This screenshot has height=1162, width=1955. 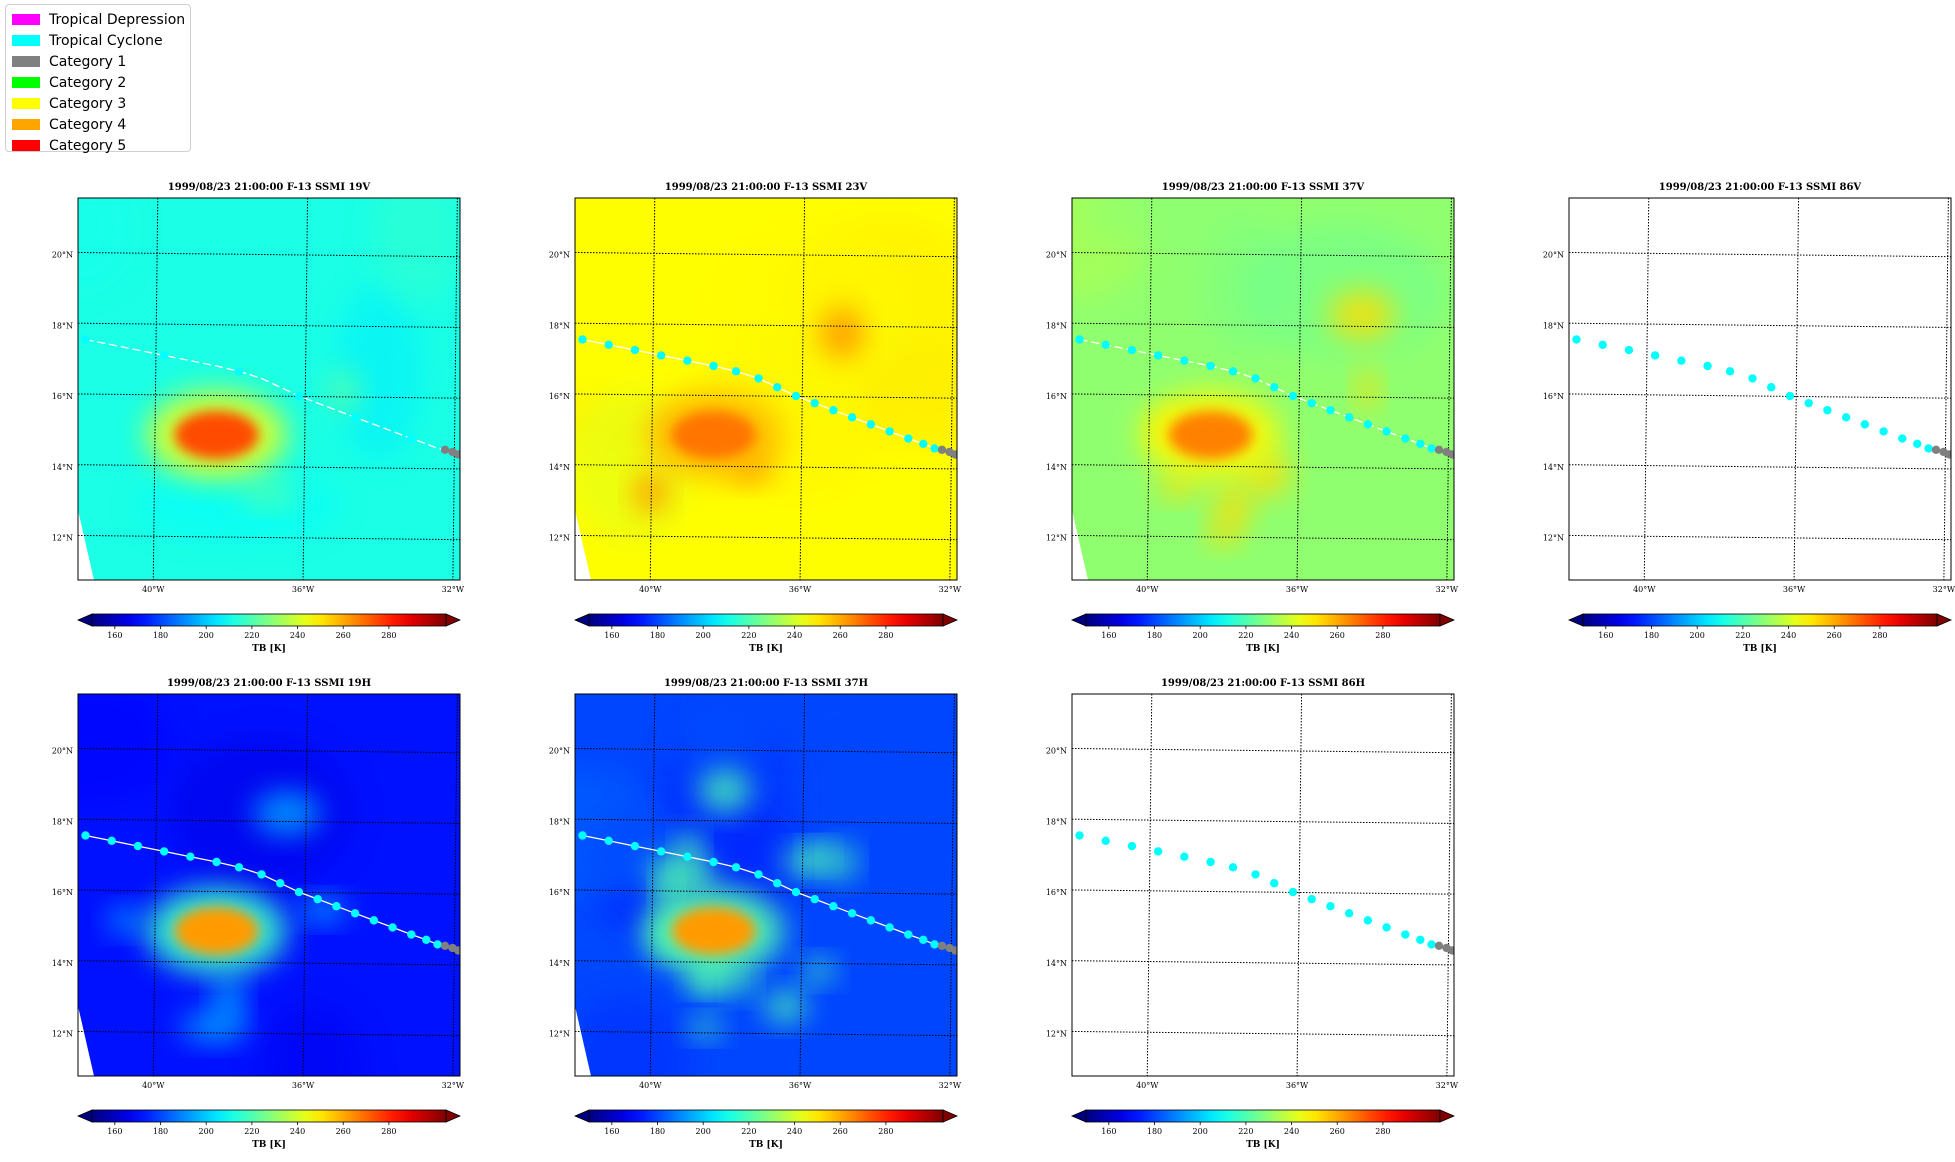 What do you see at coordinates (26, 19) in the screenshot?
I see `legend-swatch` at bounding box center [26, 19].